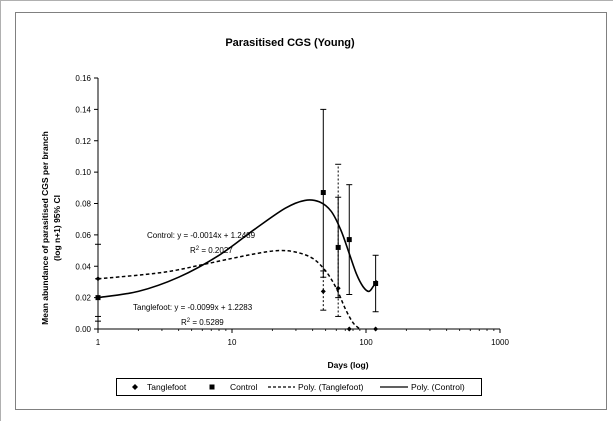  I want to click on x-axis-label: Days (log), so click(347, 365).